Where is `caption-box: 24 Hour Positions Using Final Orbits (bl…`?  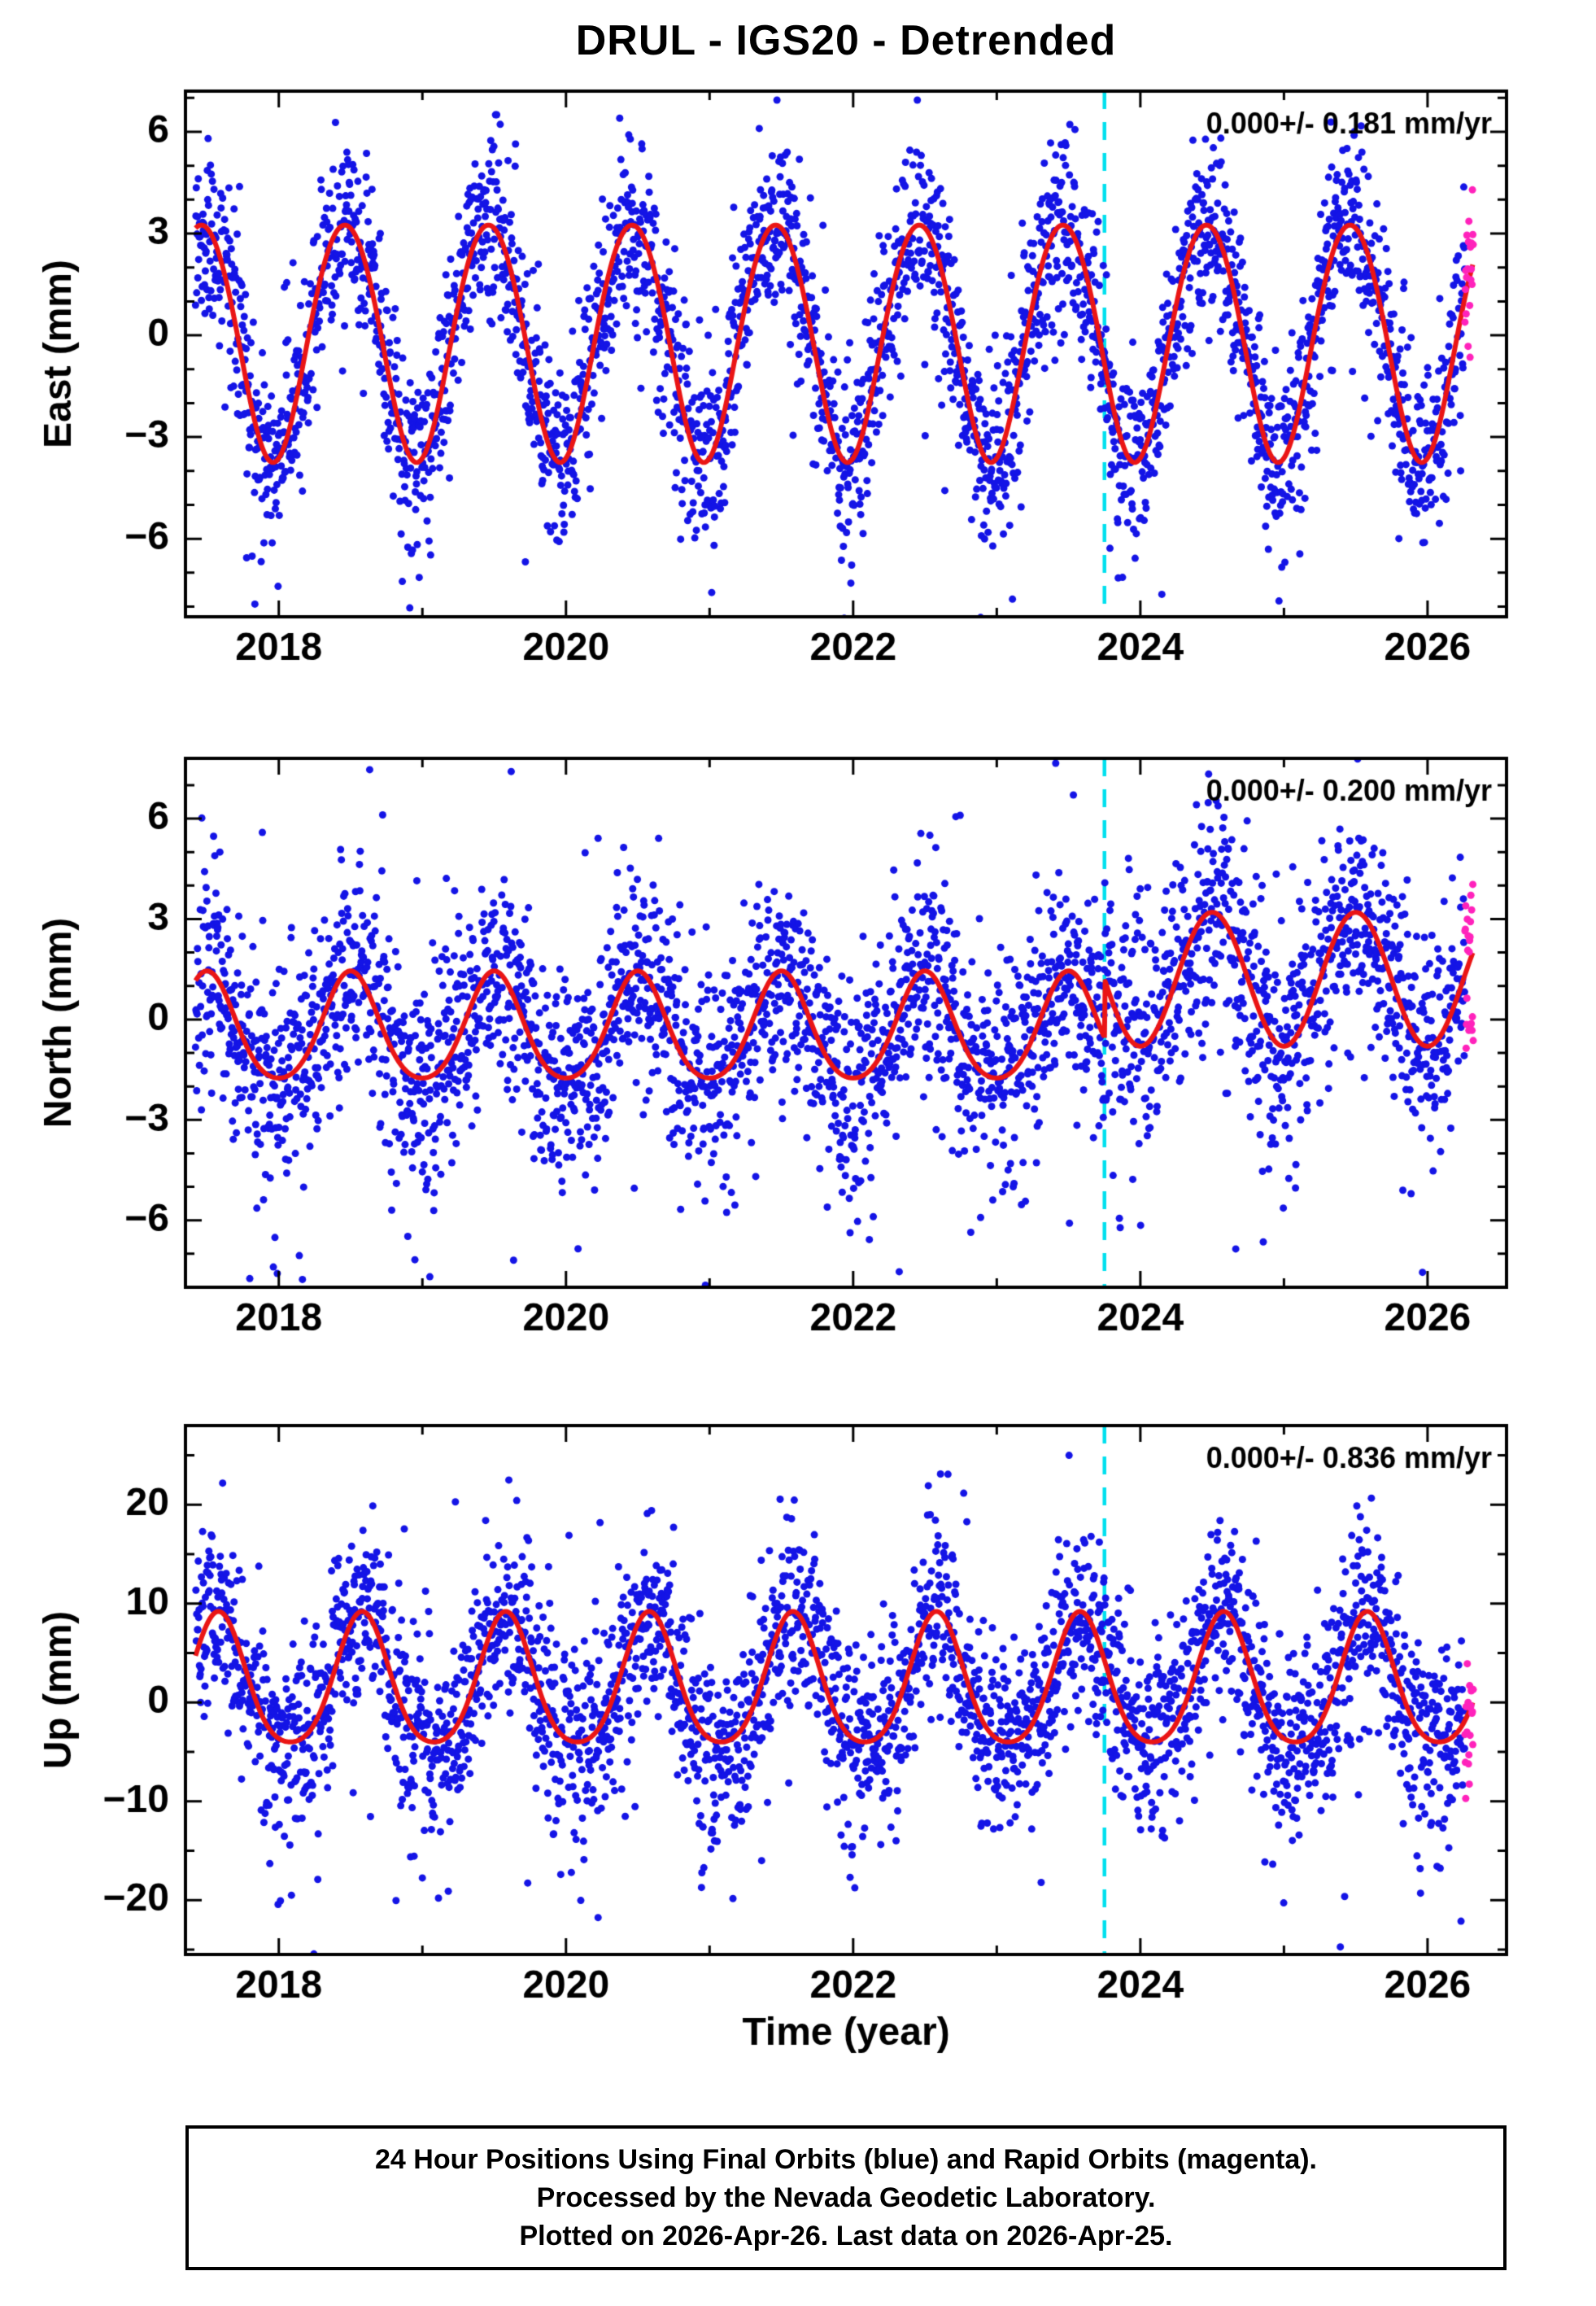 caption-box: 24 Hour Positions Using Final Orbits (bl… is located at coordinates (846, 2197).